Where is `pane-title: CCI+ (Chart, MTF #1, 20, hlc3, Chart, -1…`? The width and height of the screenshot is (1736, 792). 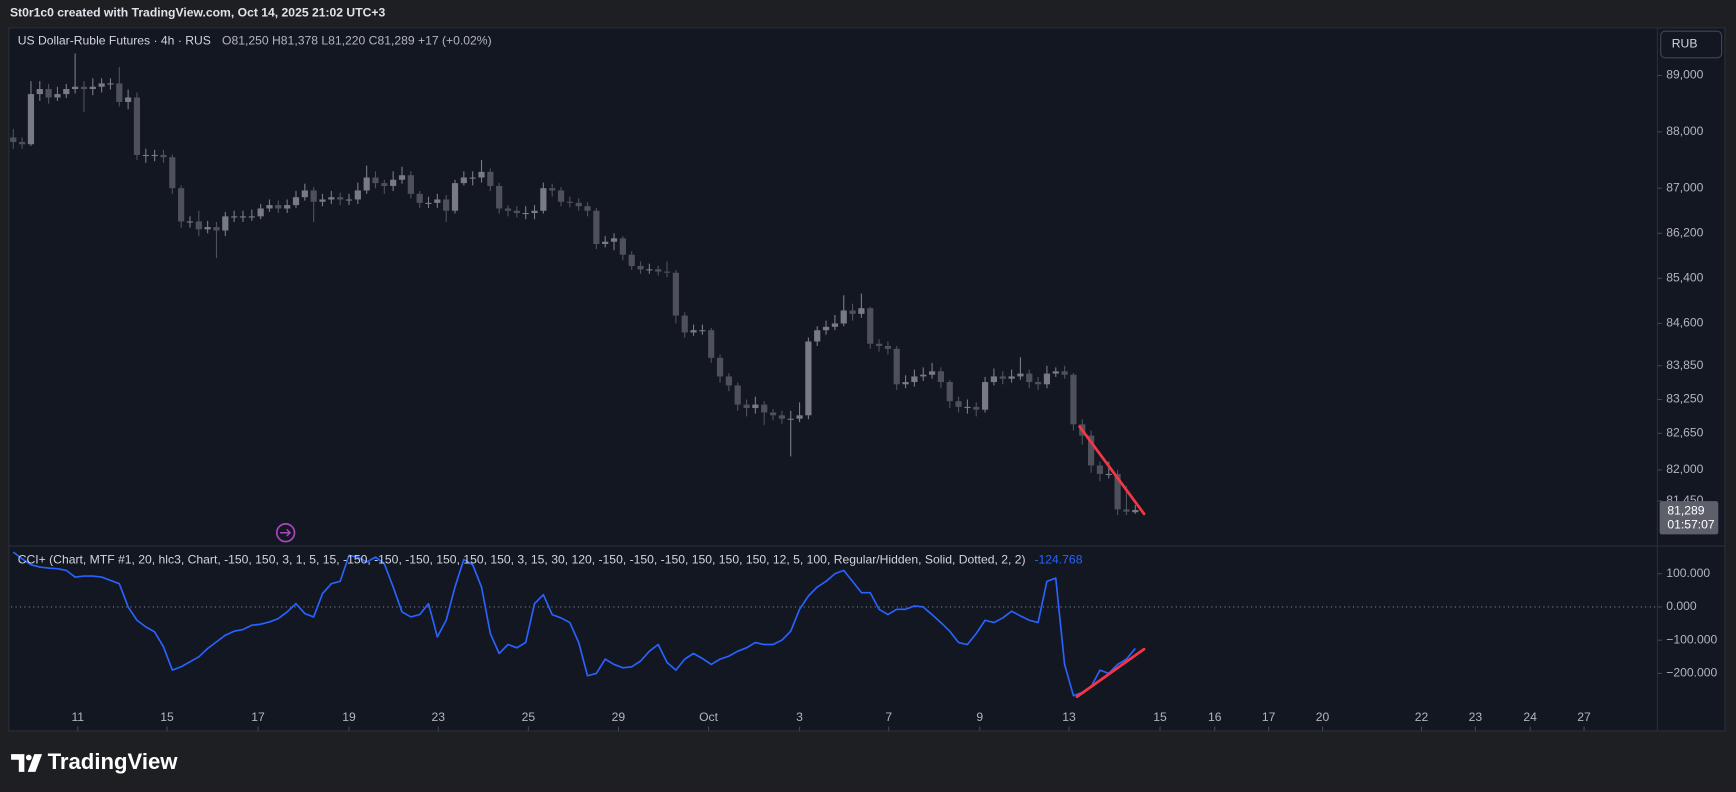 pane-title: CCI+ (Chart, MTF #1, 20, hlc3, Chart, -1… is located at coordinates (522, 560).